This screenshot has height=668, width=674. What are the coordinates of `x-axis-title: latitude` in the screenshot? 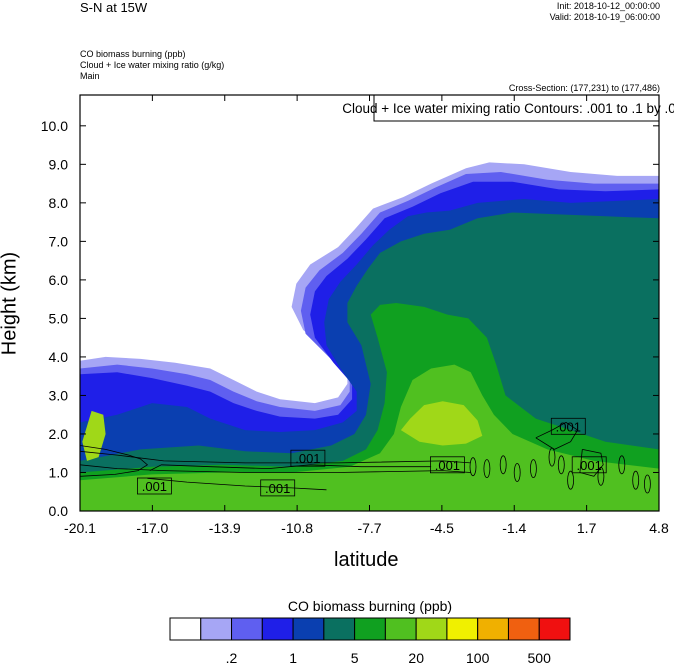 It's located at (366, 560).